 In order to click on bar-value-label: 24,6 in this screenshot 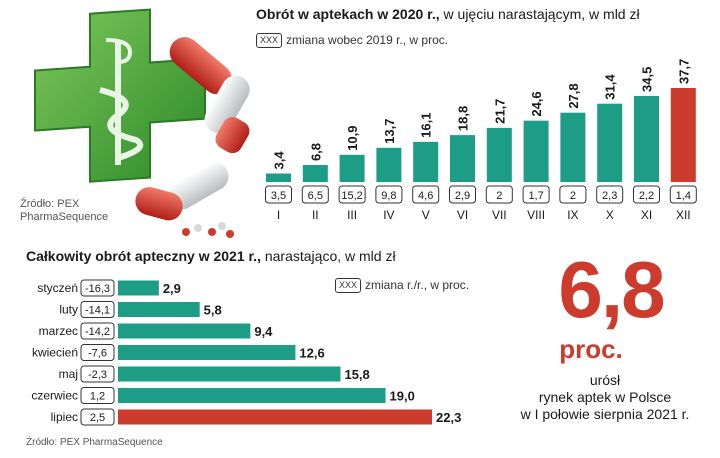, I will do `click(536, 103)`.